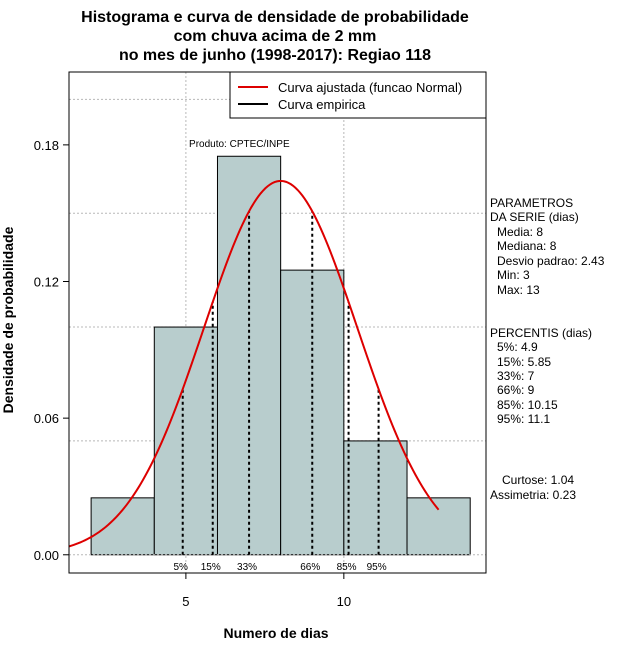 The height and width of the screenshot is (660, 640). I want to click on y-tick-label-4: 0.18, so click(46, 145).